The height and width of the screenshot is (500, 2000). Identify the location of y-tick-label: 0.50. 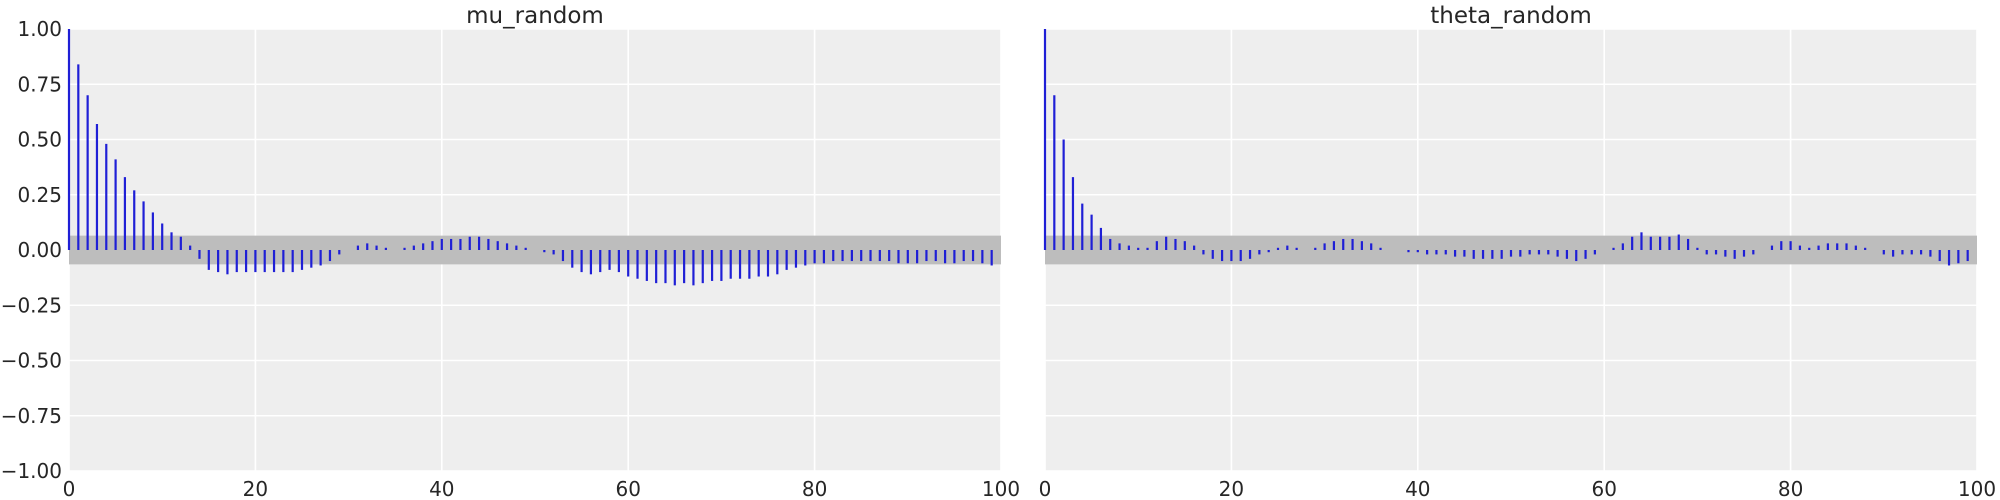
(39, 140).